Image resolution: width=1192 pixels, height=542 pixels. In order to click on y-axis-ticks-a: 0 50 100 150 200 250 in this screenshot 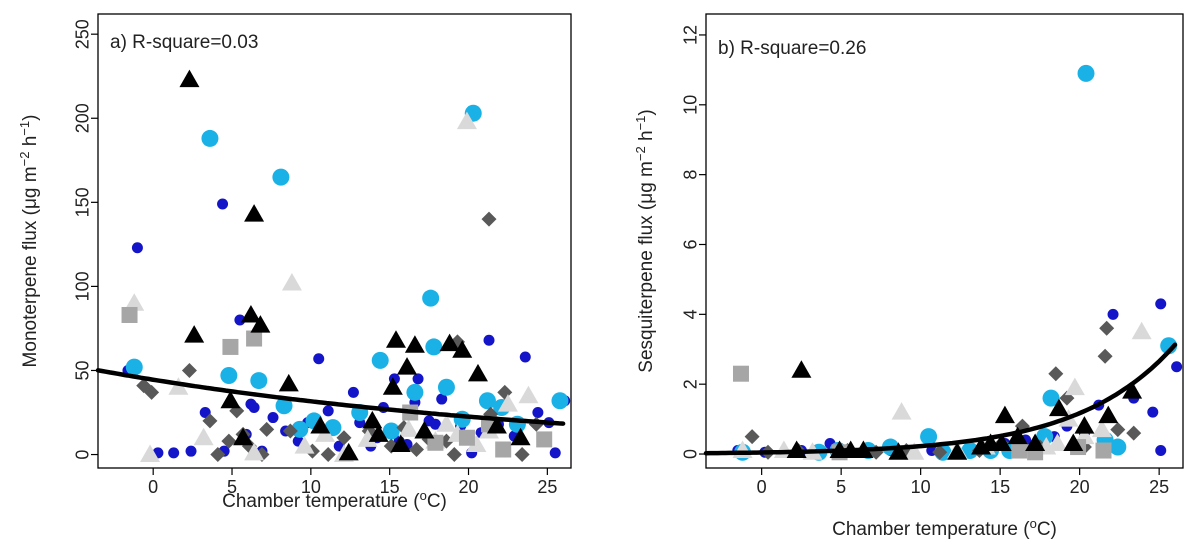, I will do `click(85, 239)`.